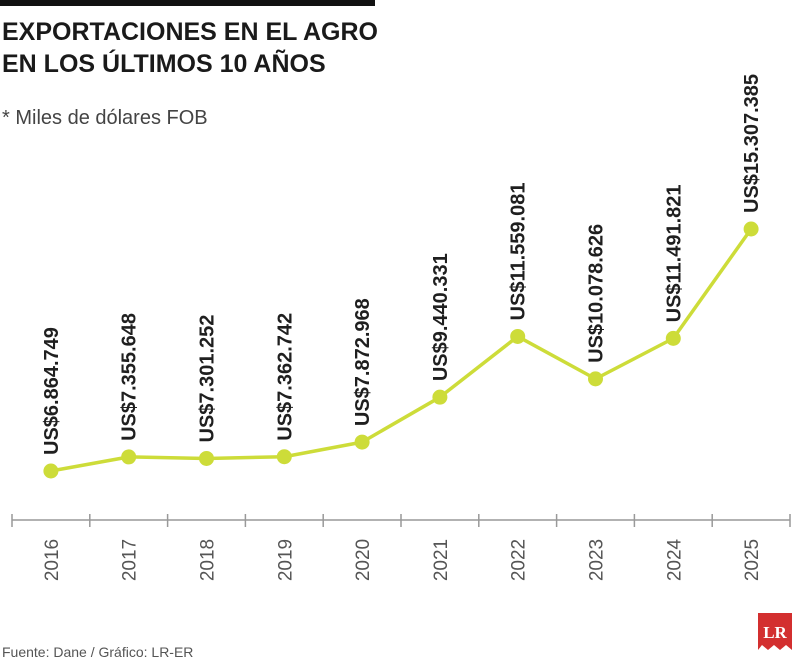 The height and width of the screenshot is (666, 800). What do you see at coordinates (674, 559) in the screenshot?
I see `x-tick-label: 2024` at bounding box center [674, 559].